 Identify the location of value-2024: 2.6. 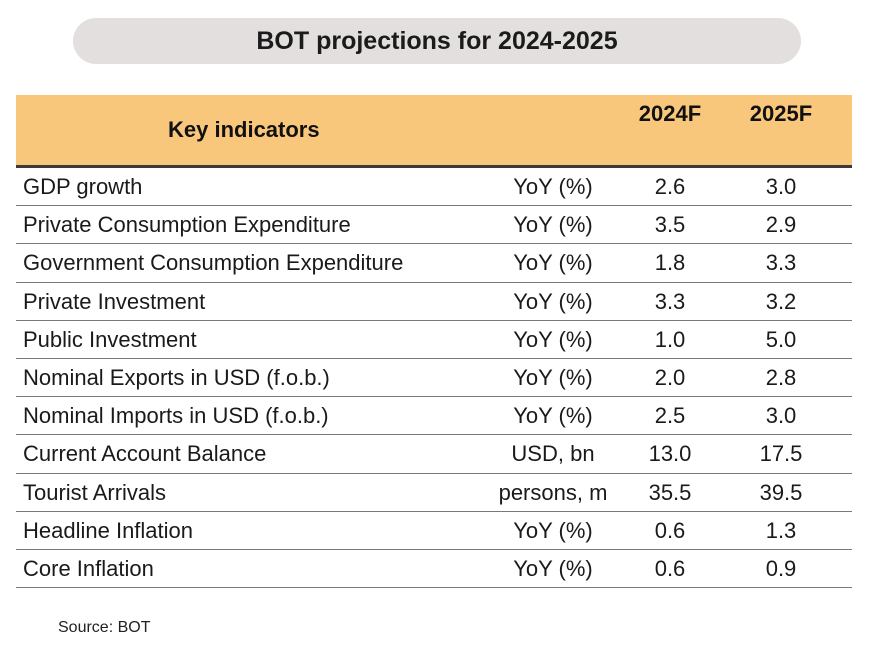
(670, 186).